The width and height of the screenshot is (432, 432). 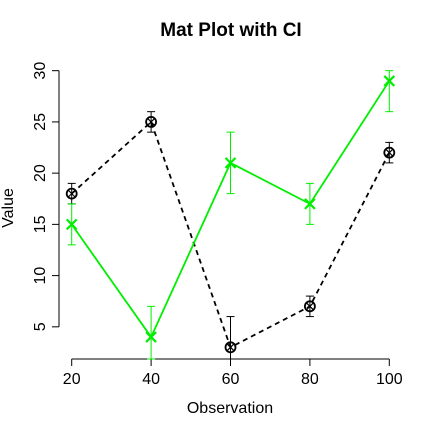 What do you see at coordinates (8, 208) in the screenshot?
I see `y-axis-label: Value` at bounding box center [8, 208].